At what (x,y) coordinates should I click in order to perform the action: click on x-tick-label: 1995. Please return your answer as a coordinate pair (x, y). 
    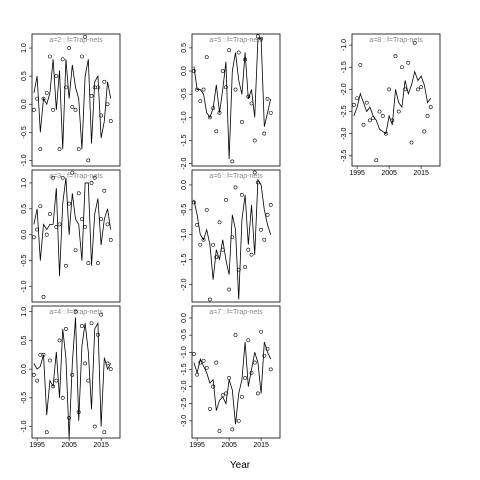
    Looking at the image, I should click on (197, 445).